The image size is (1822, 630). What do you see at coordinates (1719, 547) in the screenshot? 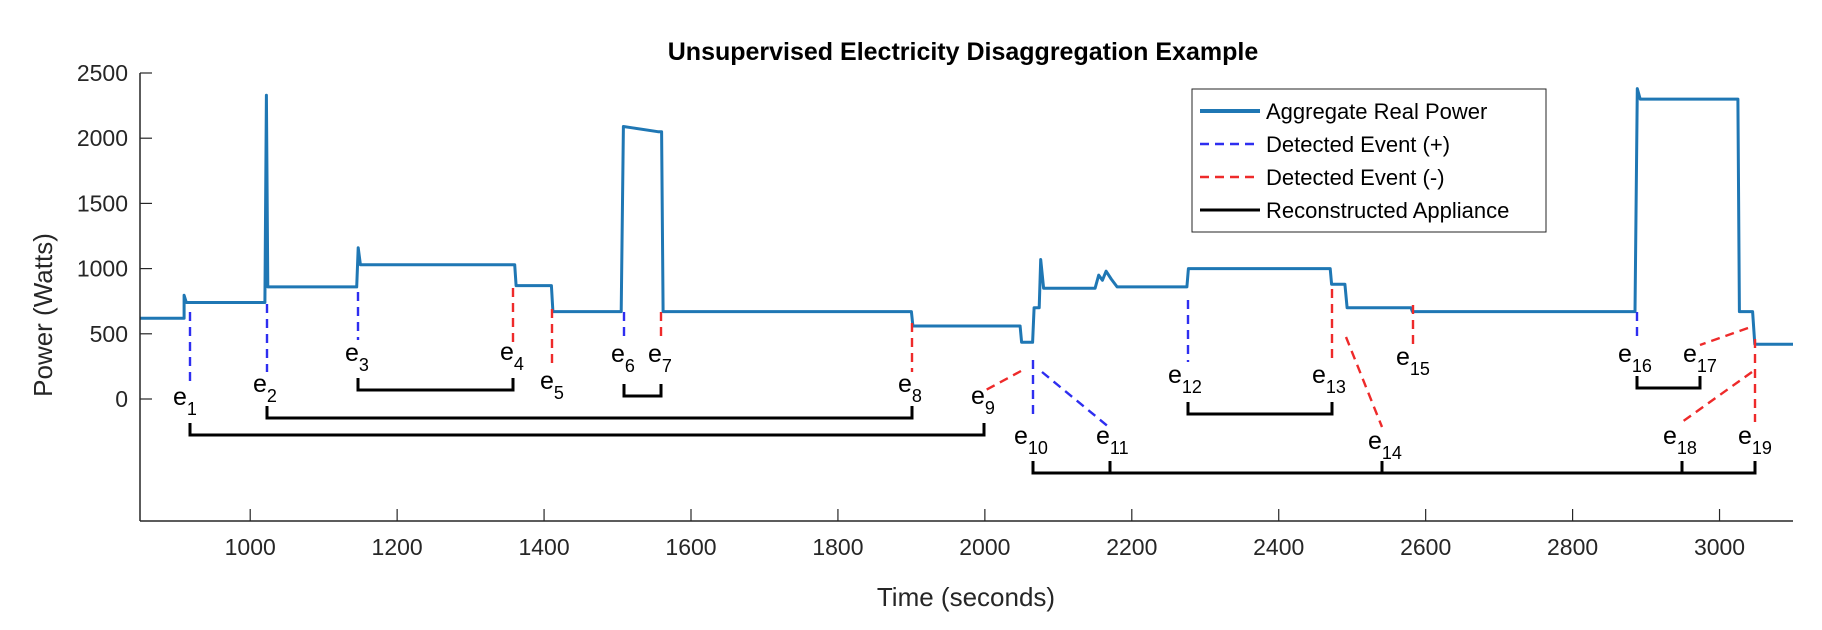
I see `x-tick-label: 3000` at bounding box center [1719, 547].